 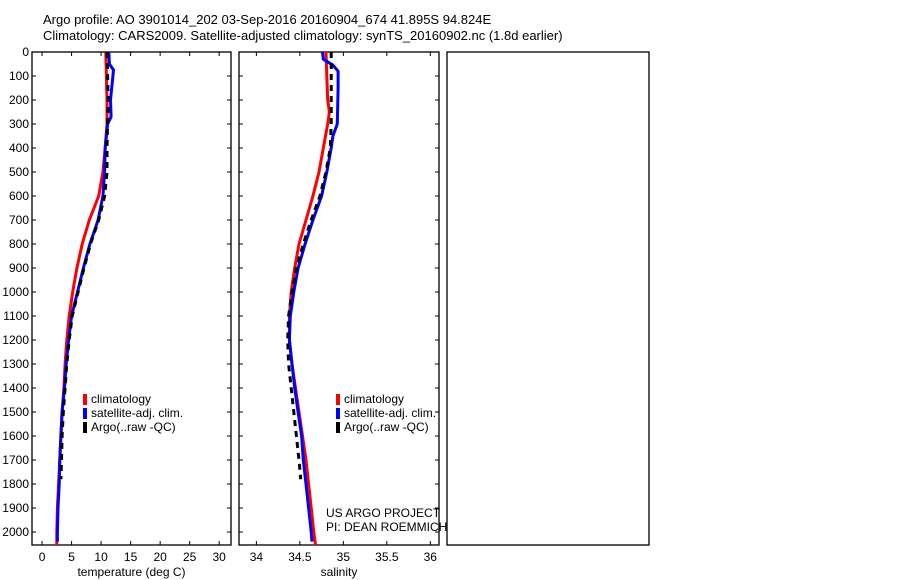 I want to click on x-axis-label: salinity, so click(x=339, y=572).